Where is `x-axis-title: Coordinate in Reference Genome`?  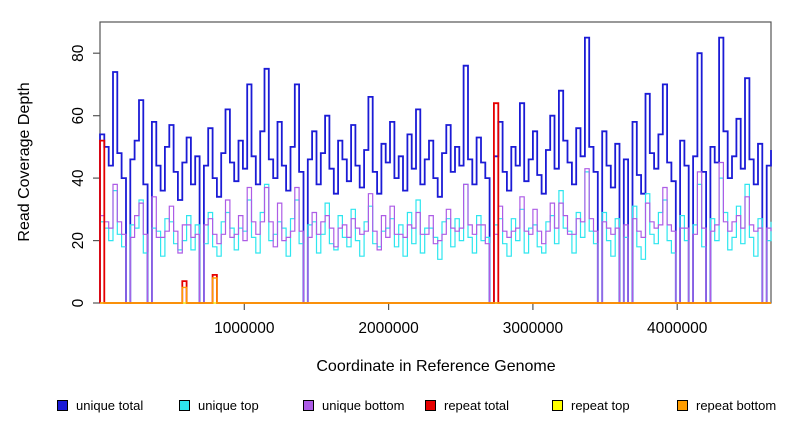 x-axis-title: Coordinate in Reference Genome is located at coordinates (436, 366).